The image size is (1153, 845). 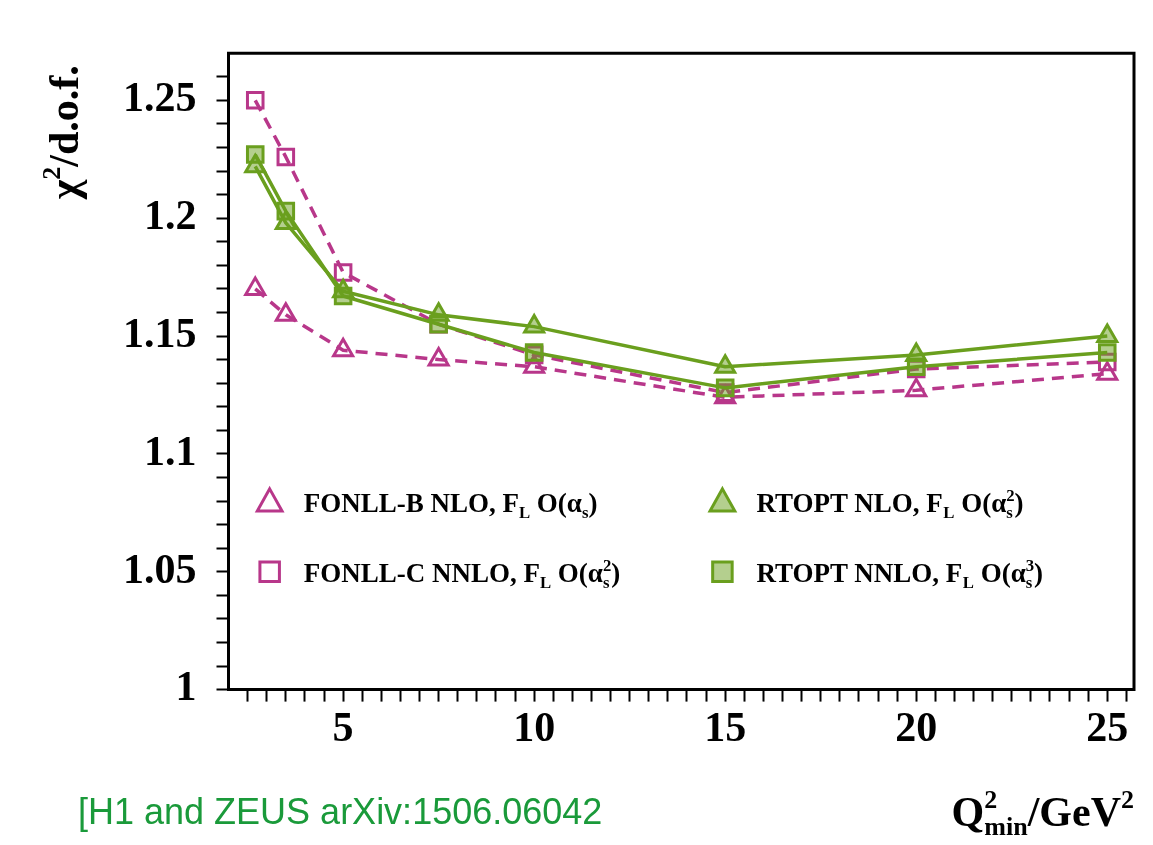 What do you see at coordinates (725, 726) in the screenshot?
I see `x-tick-label: 15` at bounding box center [725, 726].